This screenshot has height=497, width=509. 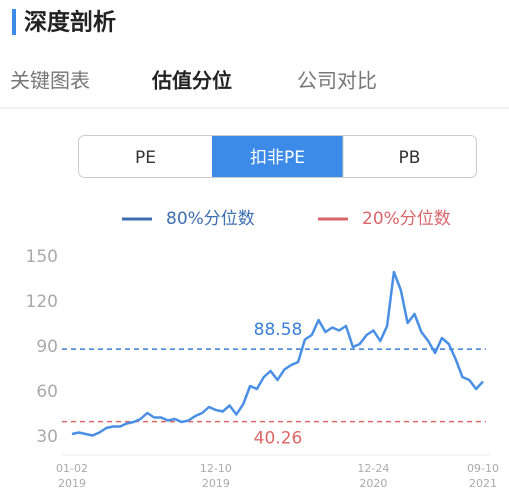 What do you see at coordinates (72, 476) in the screenshot?
I see `x-tick-label: 01-02 2019` at bounding box center [72, 476].